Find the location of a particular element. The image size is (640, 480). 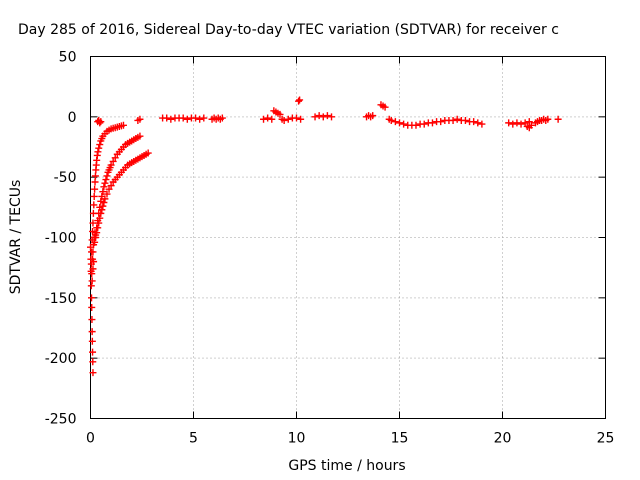

y-tick-label: -150 is located at coordinates (61, 299).